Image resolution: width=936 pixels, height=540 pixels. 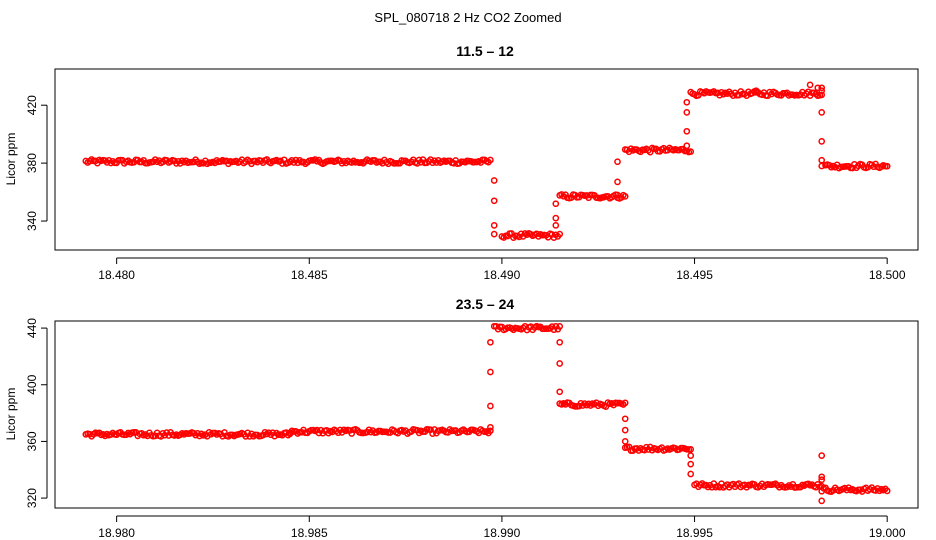 What do you see at coordinates (309, 275) in the screenshot?
I see `chart-1-x-tick-label: 18.485` at bounding box center [309, 275].